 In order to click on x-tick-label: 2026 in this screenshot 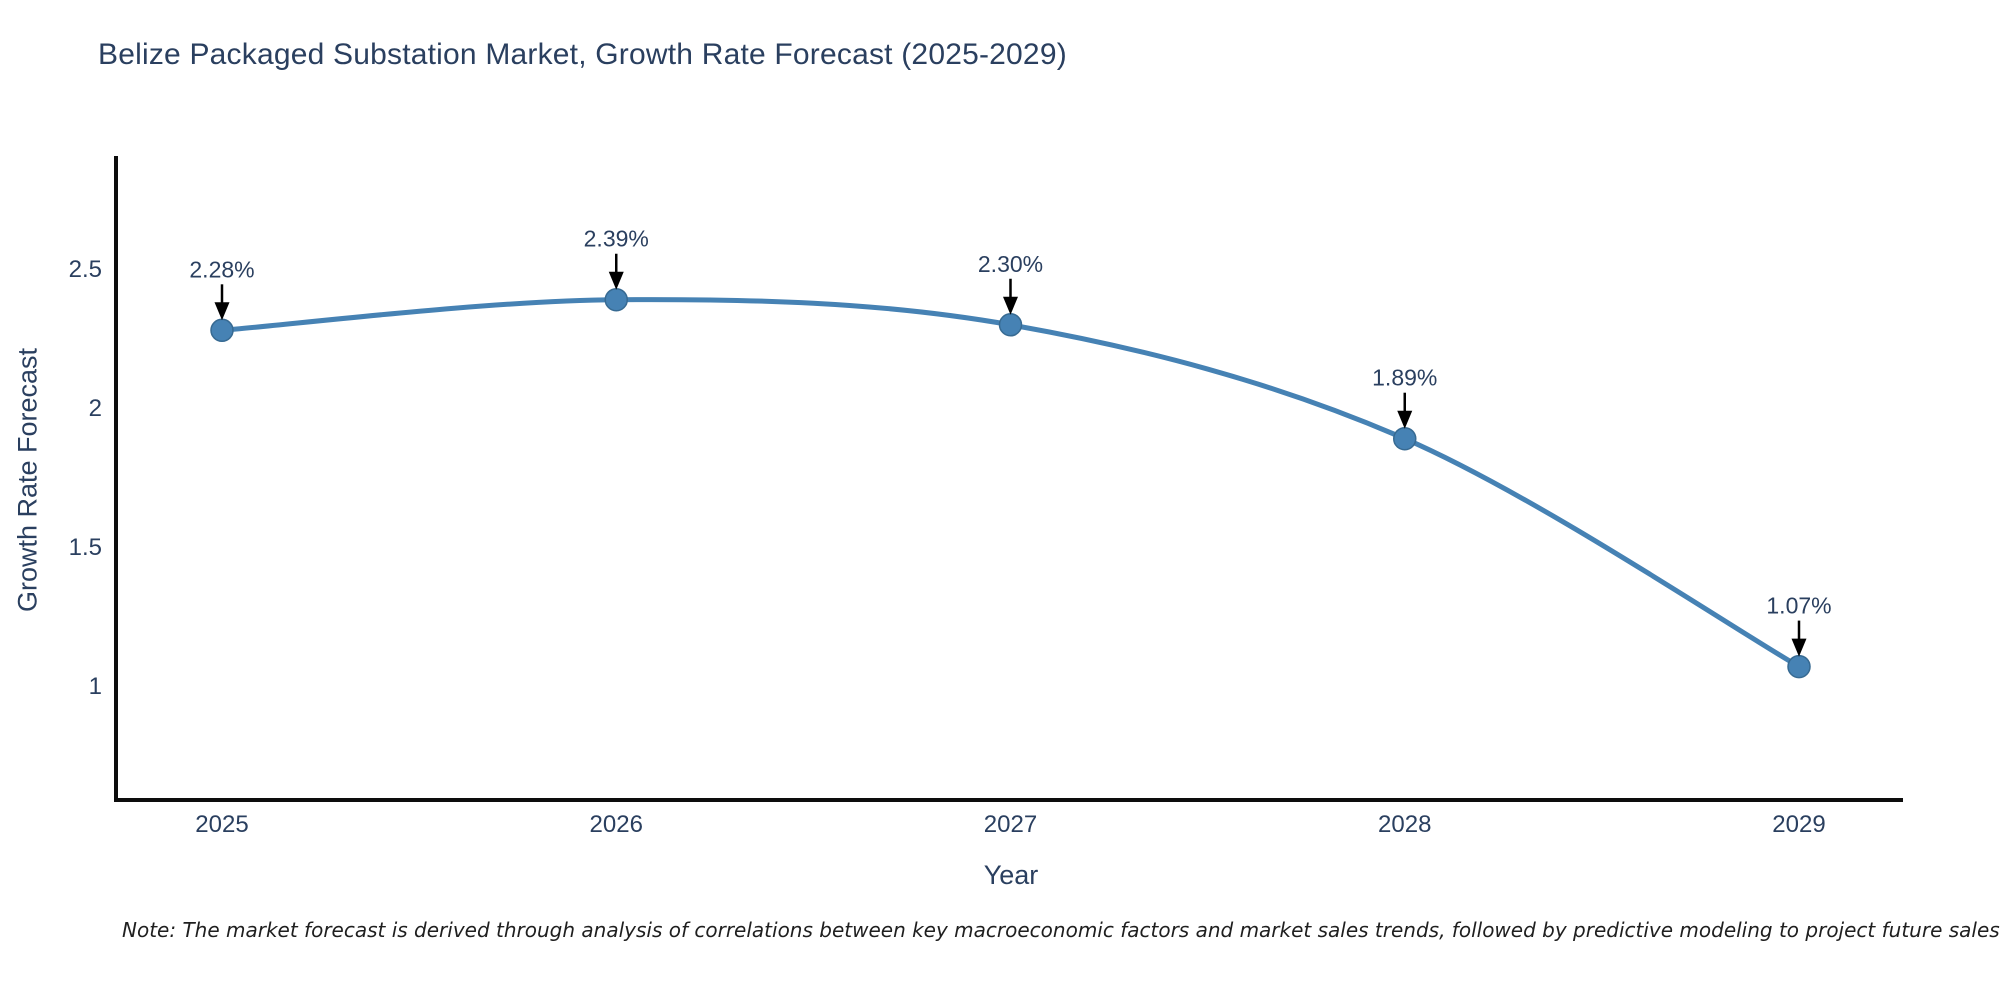, I will do `click(616, 824)`.